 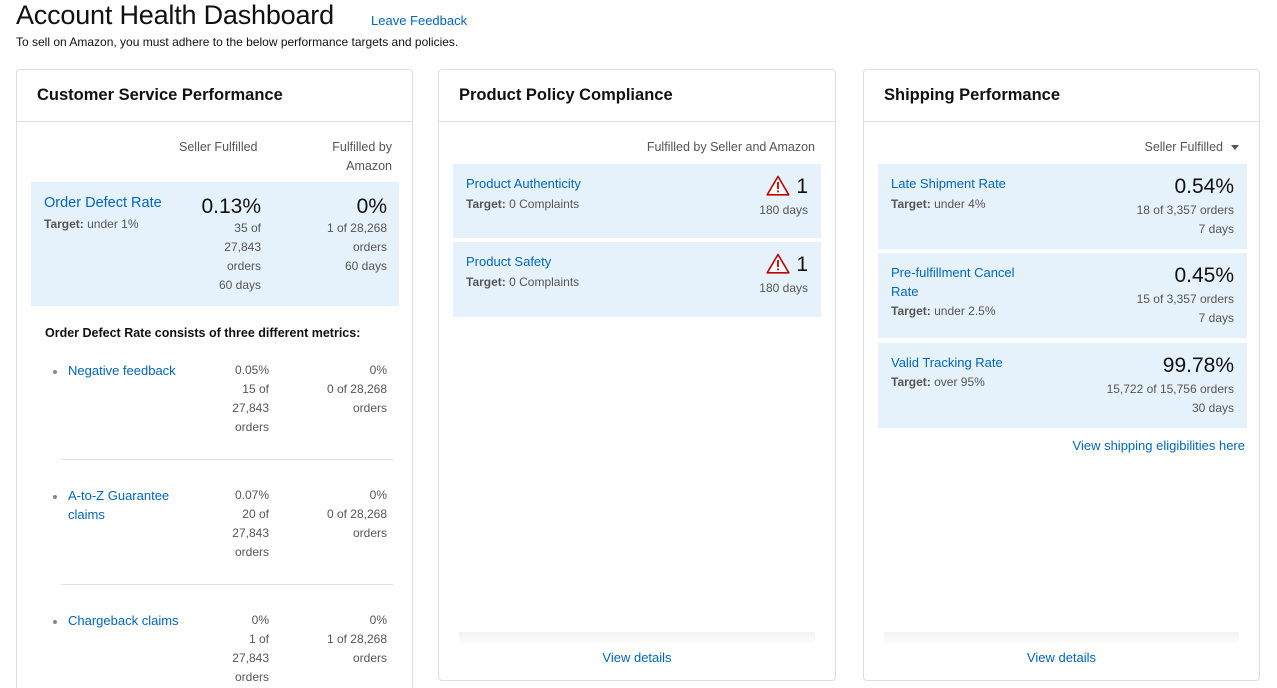 What do you see at coordinates (371, 206) in the screenshot?
I see `odr-fba-value: 0%` at bounding box center [371, 206].